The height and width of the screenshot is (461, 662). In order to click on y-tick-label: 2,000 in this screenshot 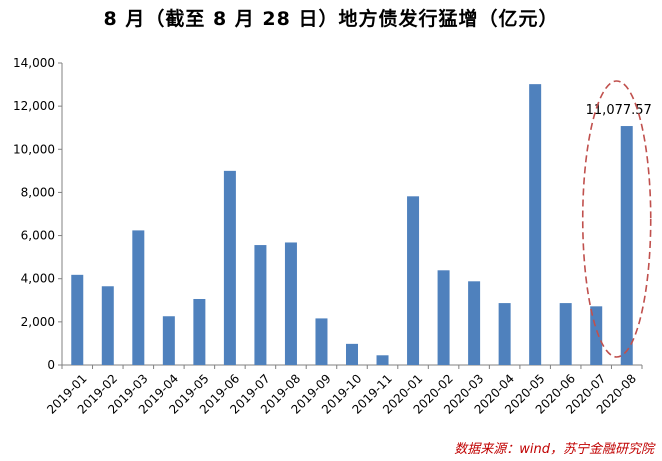, I will do `click(38, 322)`.